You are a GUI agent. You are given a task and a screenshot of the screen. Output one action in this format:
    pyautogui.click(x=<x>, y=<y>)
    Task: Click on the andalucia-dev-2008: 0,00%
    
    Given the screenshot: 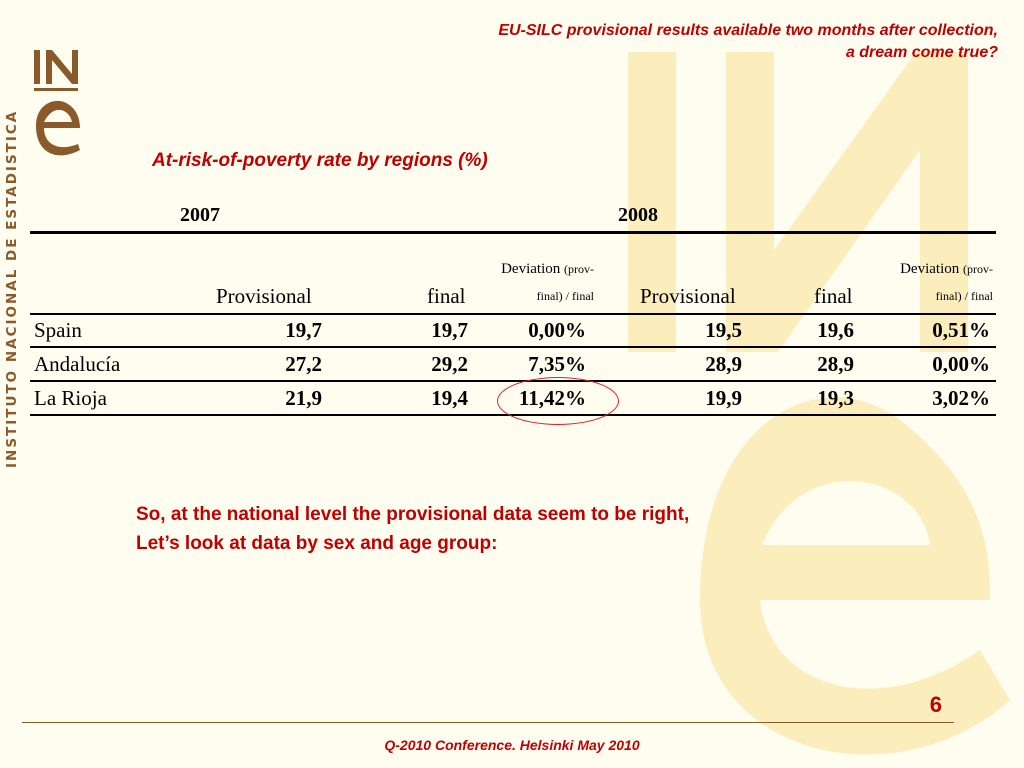 What is the action you would take?
    pyautogui.click(x=961, y=364)
    